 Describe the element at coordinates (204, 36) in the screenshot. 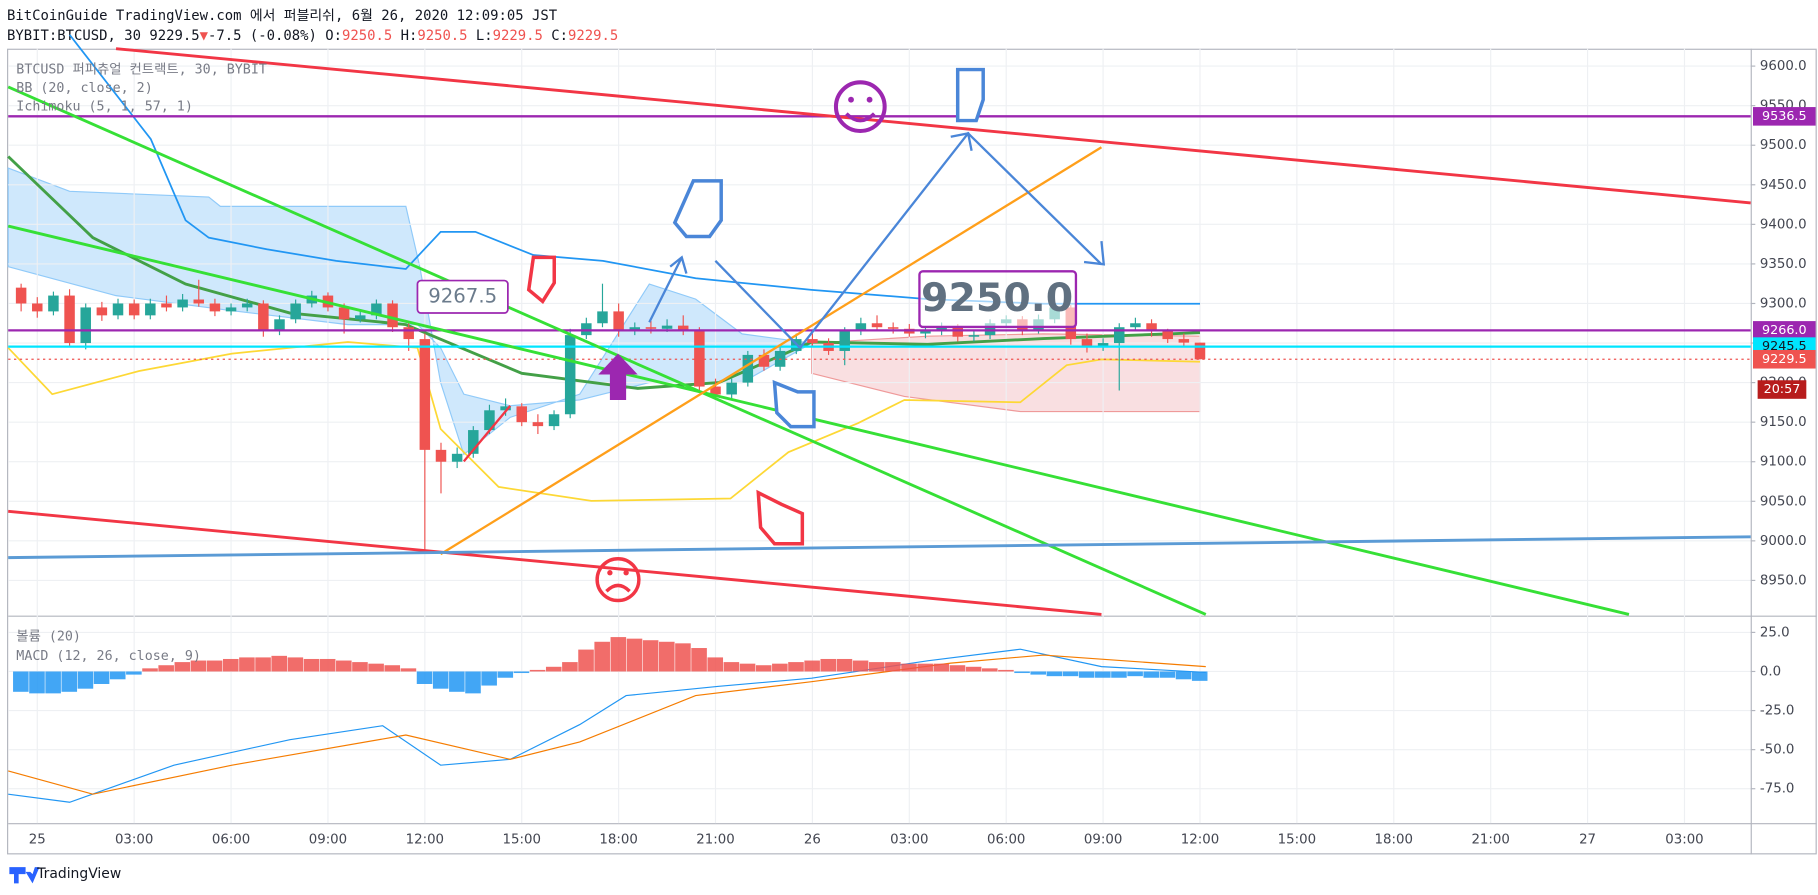

I see `change-arrow: ▼` at that location.